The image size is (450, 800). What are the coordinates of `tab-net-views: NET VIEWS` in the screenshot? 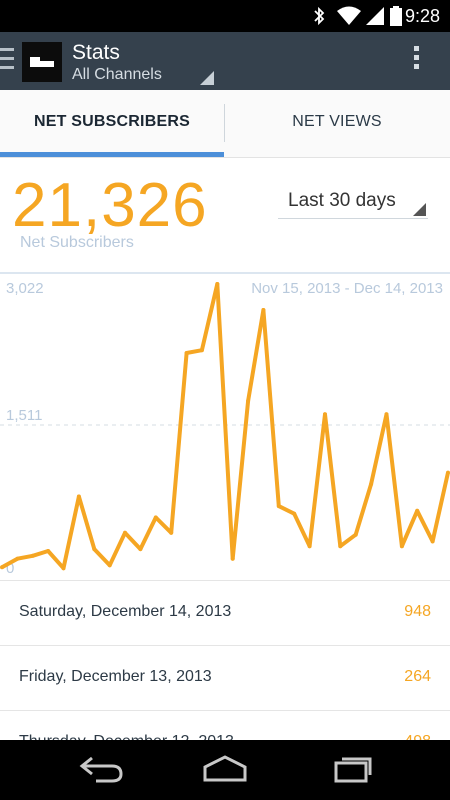 It's located at (337, 121).